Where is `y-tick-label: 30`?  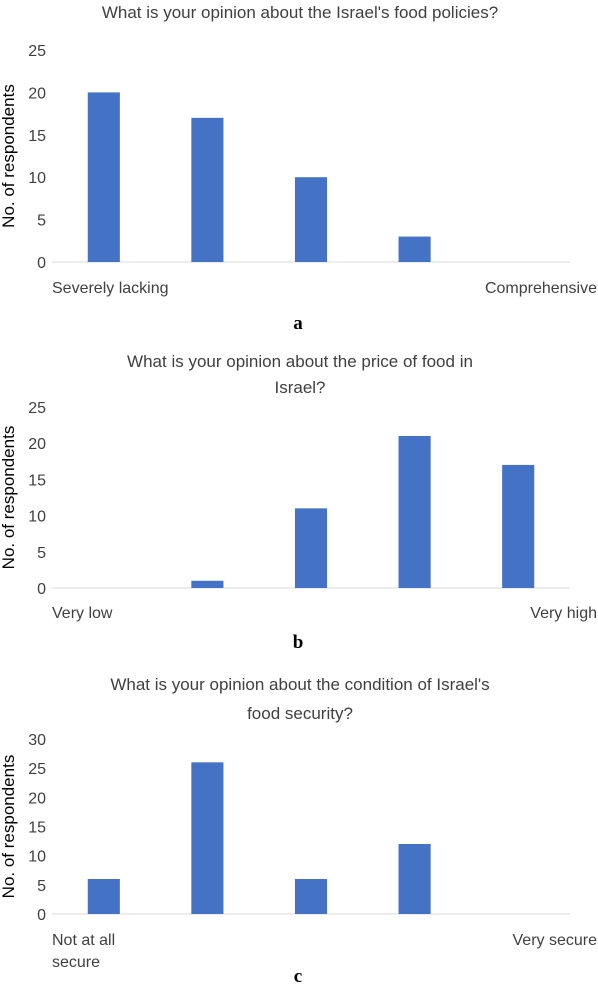
y-tick-label: 30 is located at coordinates (37, 740).